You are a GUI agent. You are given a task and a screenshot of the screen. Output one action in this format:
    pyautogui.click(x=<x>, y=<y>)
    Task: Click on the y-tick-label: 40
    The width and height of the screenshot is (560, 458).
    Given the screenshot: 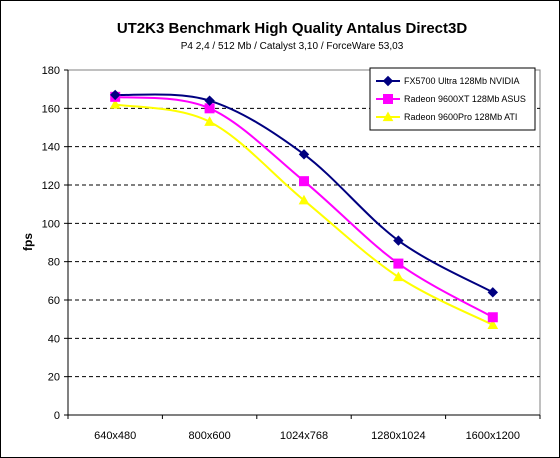 What is the action you would take?
    pyautogui.click(x=54, y=339)
    